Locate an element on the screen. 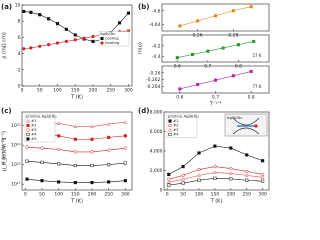 This screenshot has height=240, width=320. y-tick-label: 10 is located at coordinates (18, 6).